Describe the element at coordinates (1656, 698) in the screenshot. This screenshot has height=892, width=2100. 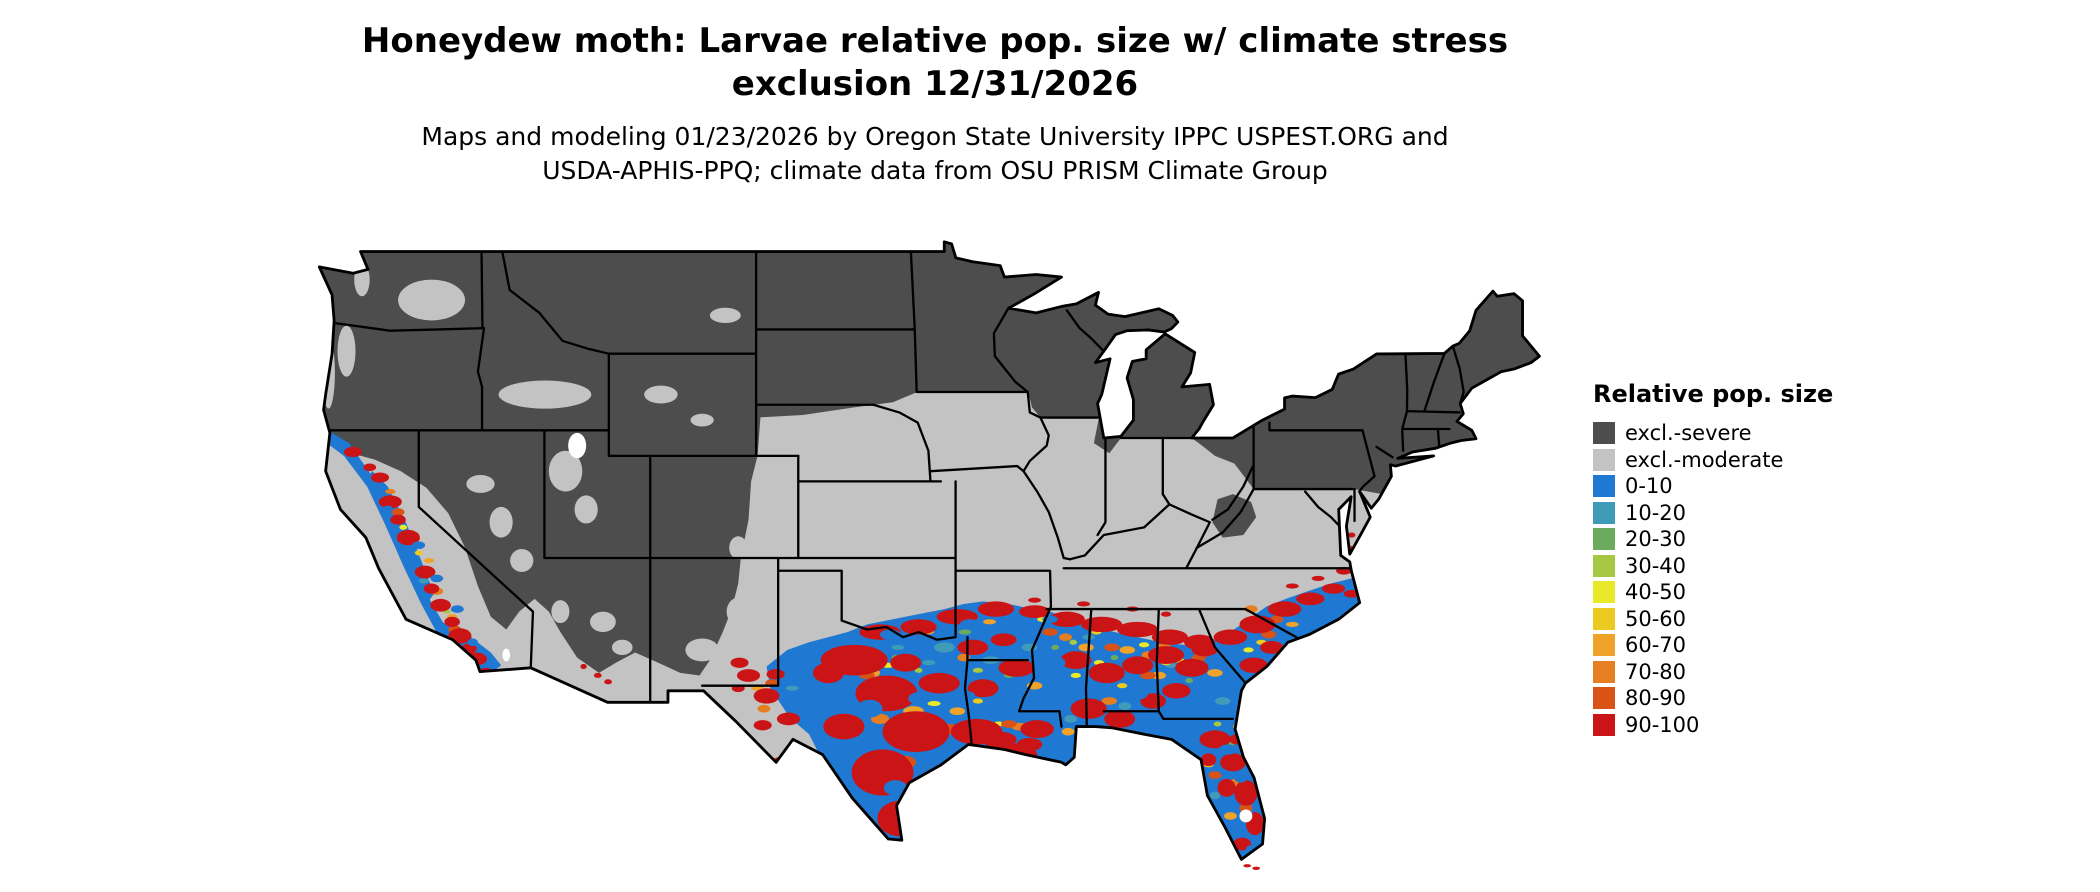
I see `legend-item-label: 80-90` at that location.